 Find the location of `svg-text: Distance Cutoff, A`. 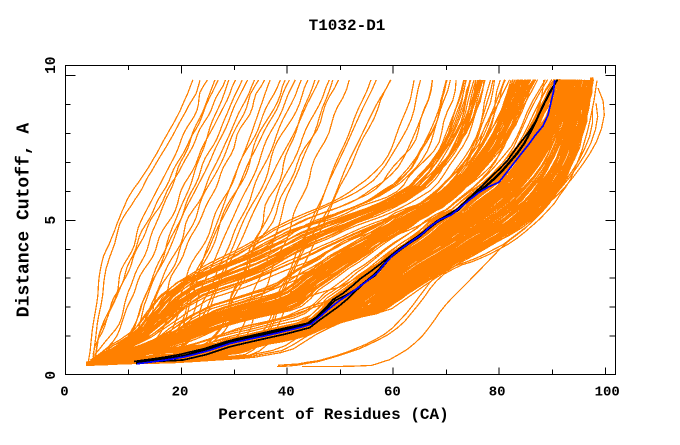

svg-text: Distance Cutoff, A is located at coordinates (24, 220).